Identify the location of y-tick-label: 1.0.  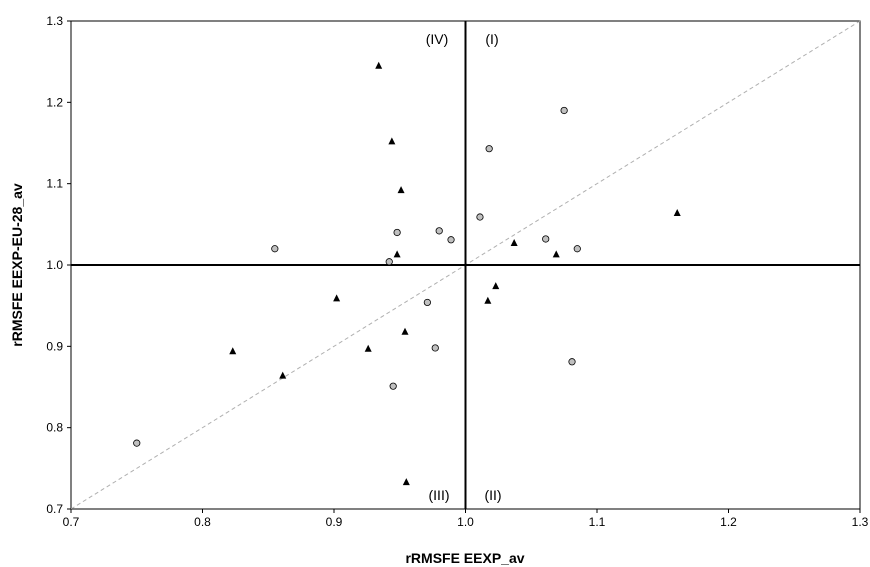
(54, 265).